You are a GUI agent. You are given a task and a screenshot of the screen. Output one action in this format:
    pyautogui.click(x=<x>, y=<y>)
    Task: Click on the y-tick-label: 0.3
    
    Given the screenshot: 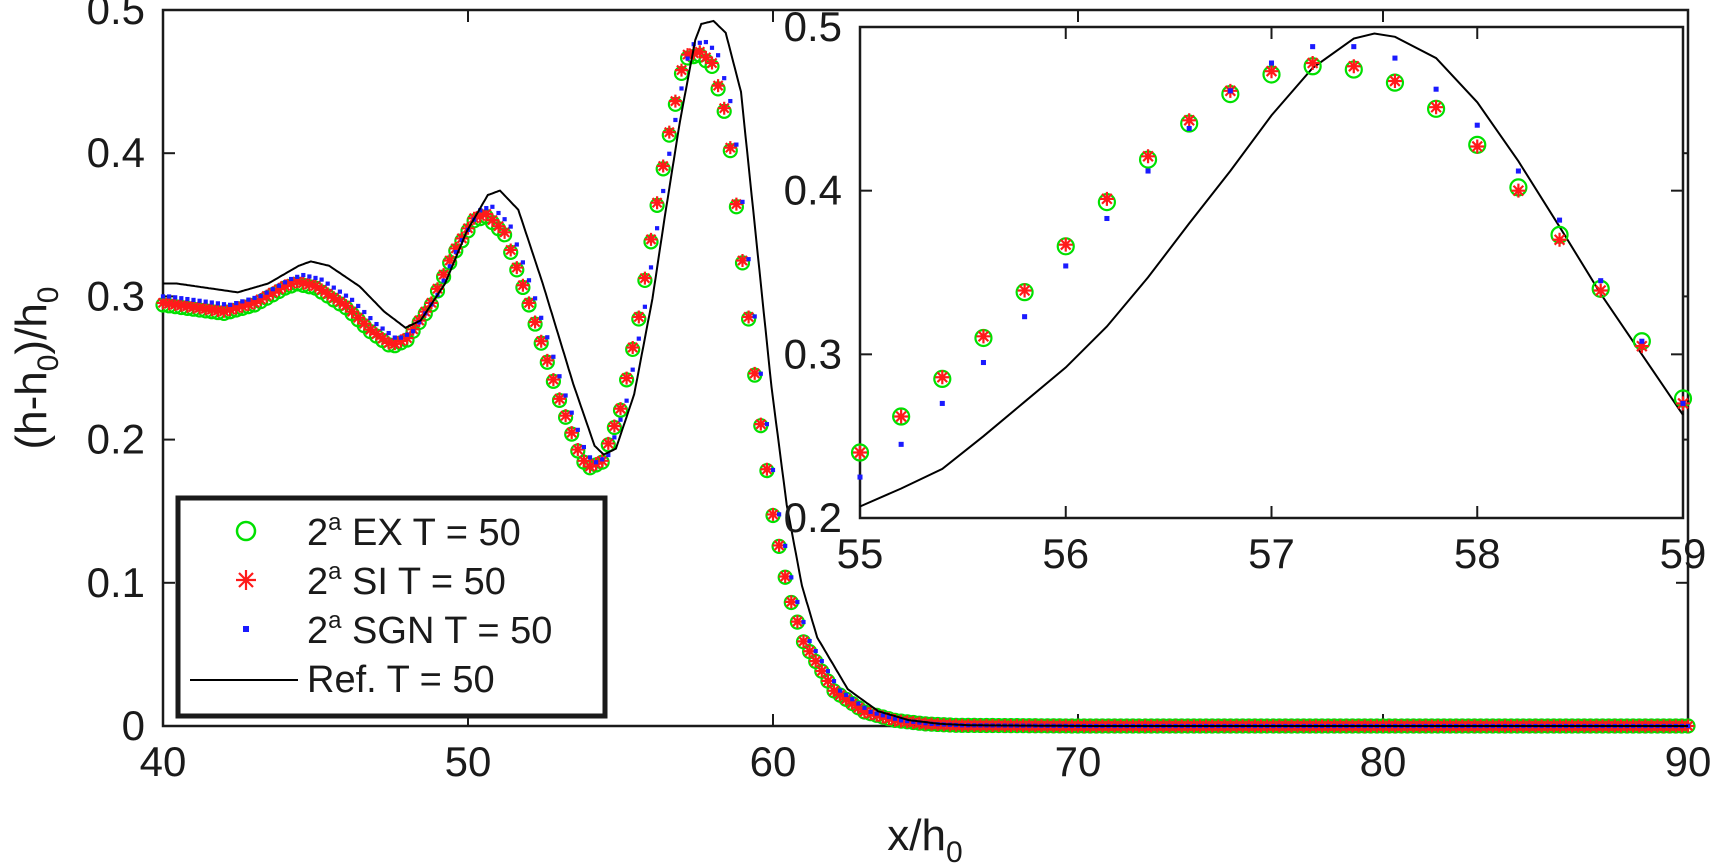 What is the action you would take?
    pyautogui.click(x=116, y=295)
    